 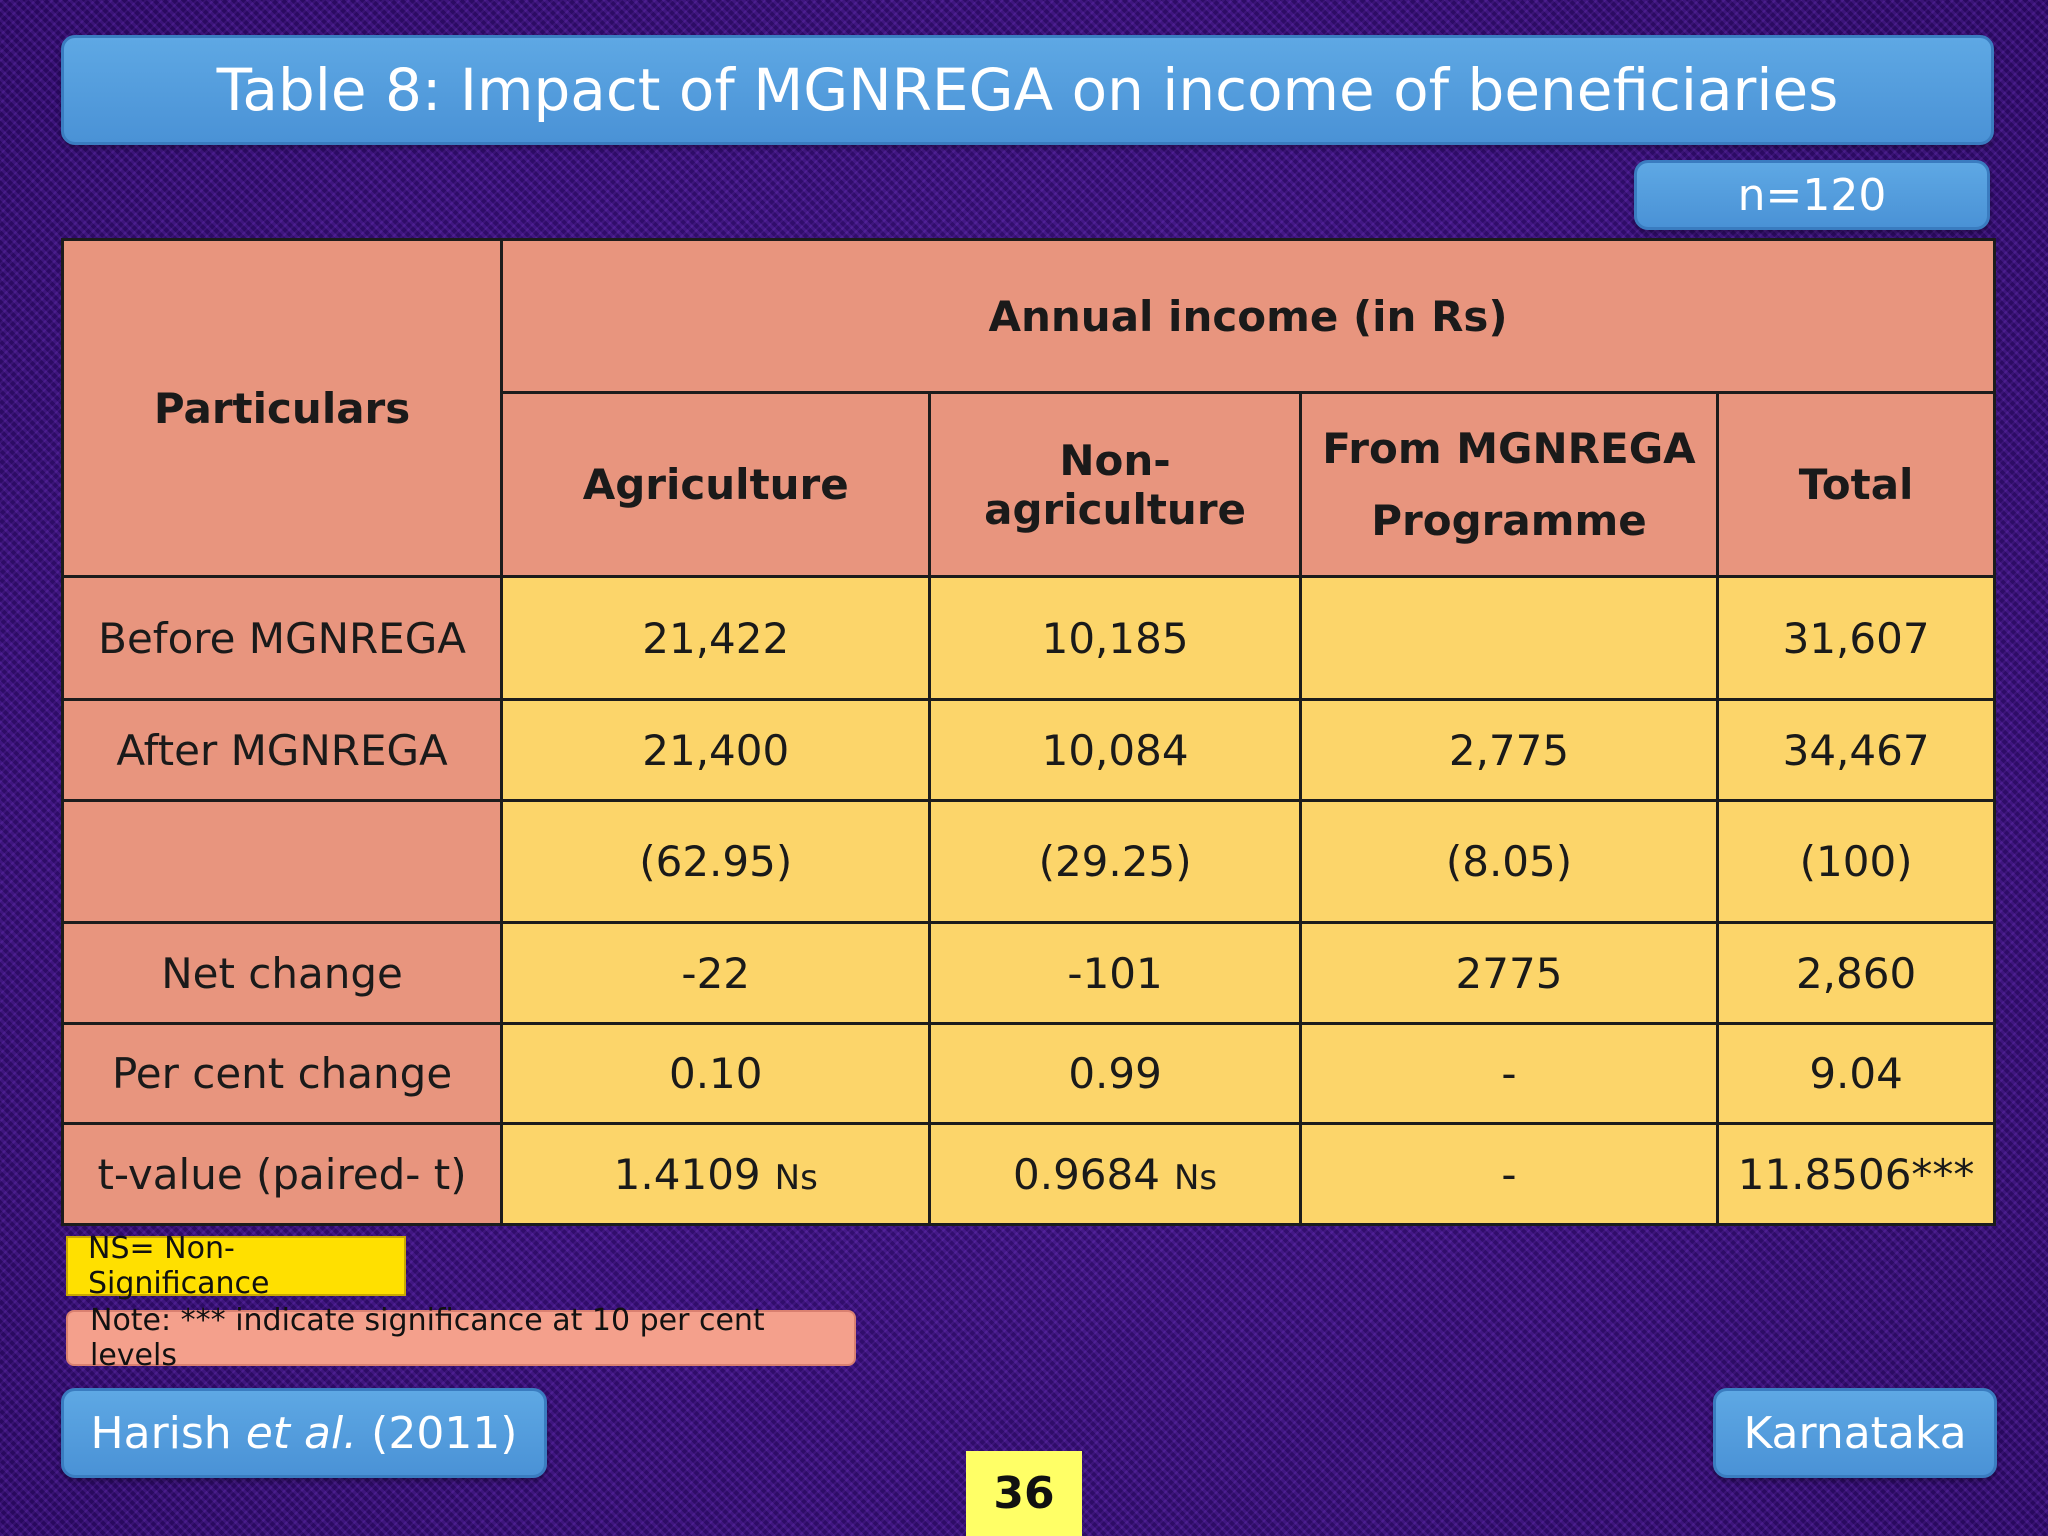 What do you see at coordinates (1509, 484) in the screenshot?
I see `col-mgnrega: From MGNREGA Programme` at bounding box center [1509, 484].